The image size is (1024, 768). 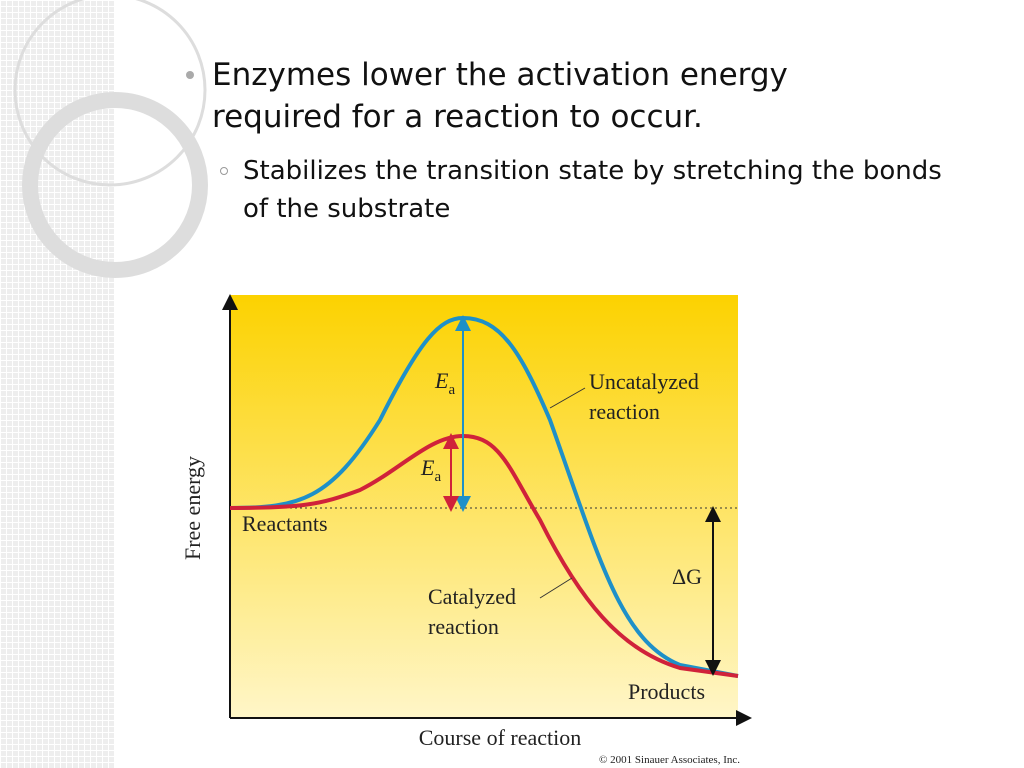 What do you see at coordinates (666, 691) in the screenshot?
I see `products-label: Products` at bounding box center [666, 691].